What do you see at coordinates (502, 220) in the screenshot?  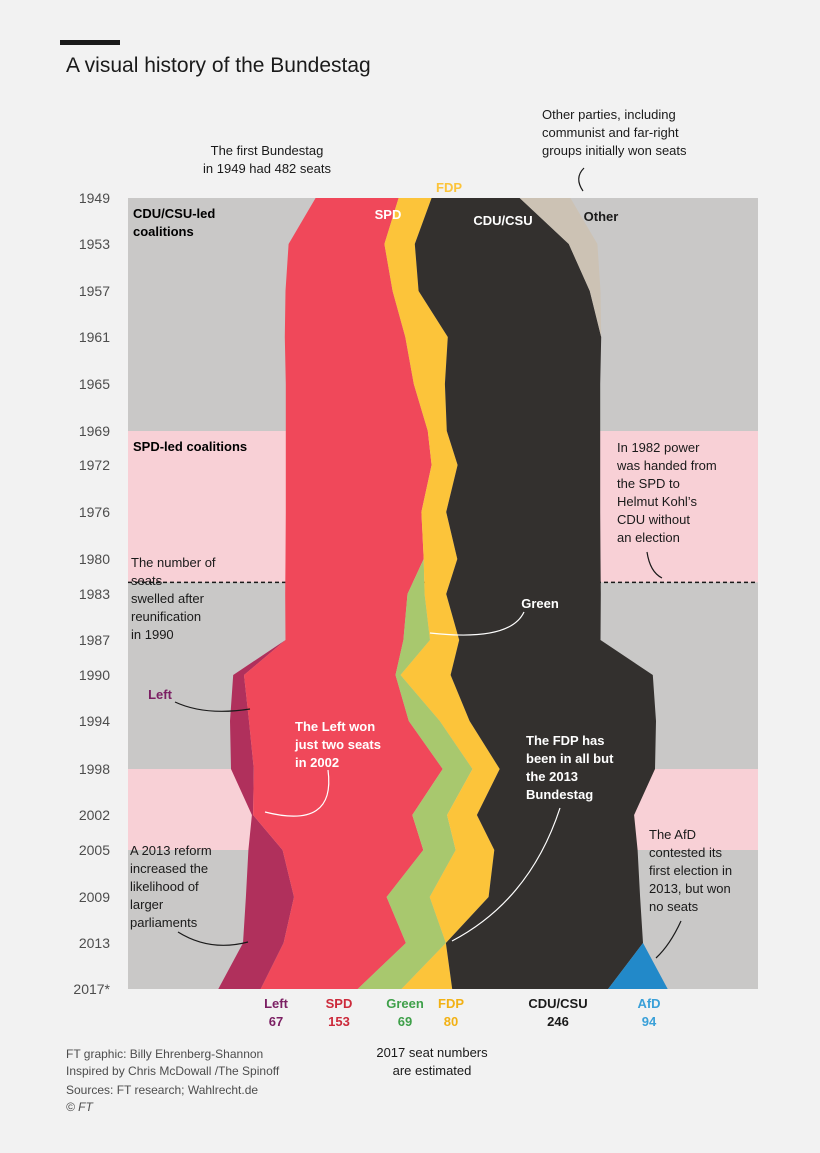 I see `stream-label-cdu: CDU/CSU` at bounding box center [502, 220].